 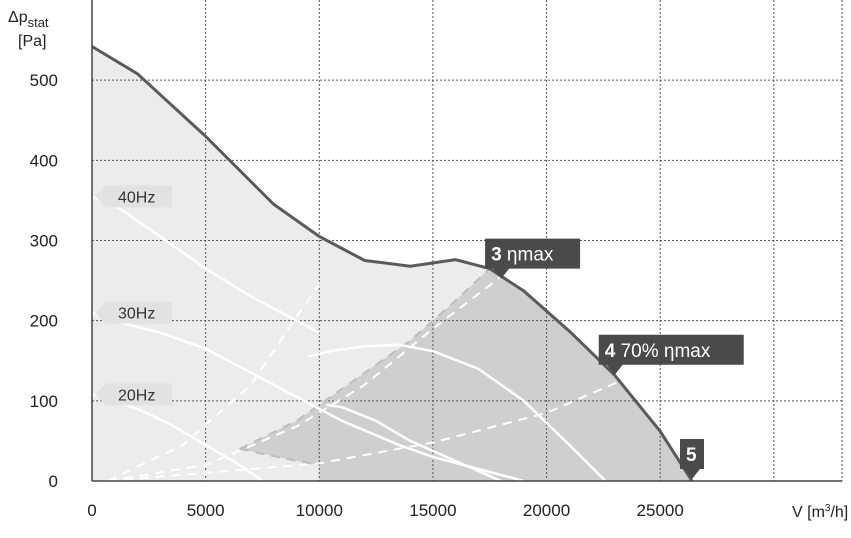 I want to click on y-tick-label: 100, so click(x=44, y=401).